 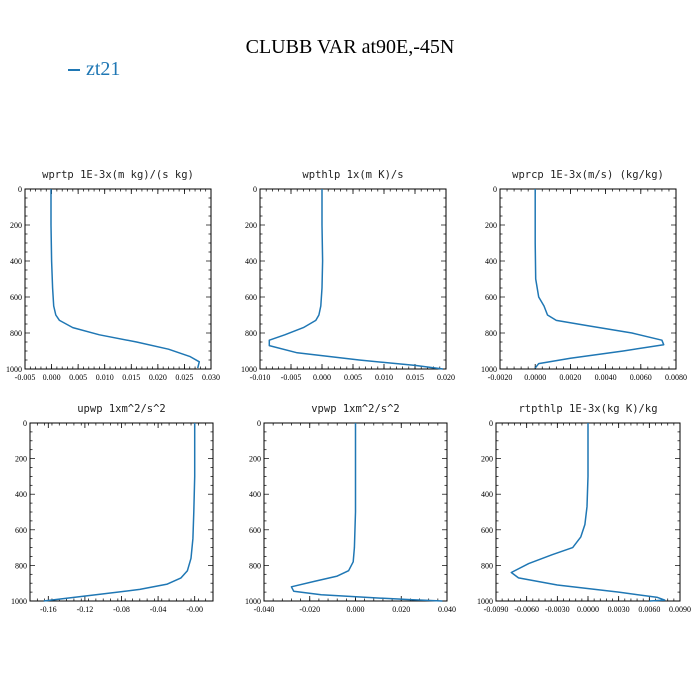 I want to click on x-tick-label: -0.0090, so click(x=496, y=609).